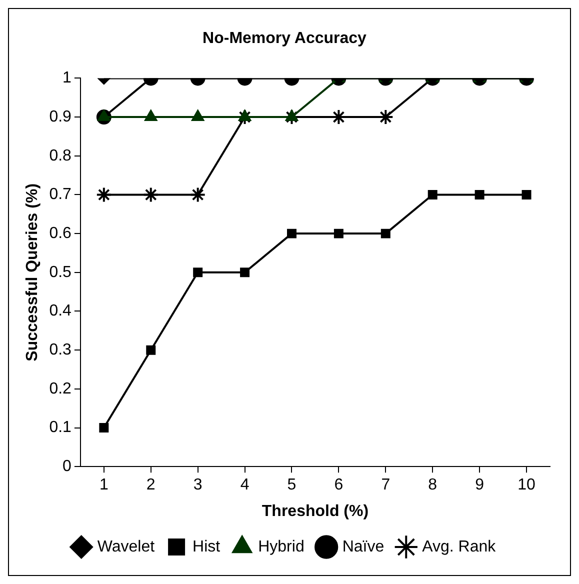  What do you see at coordinates (60, 155) in the screenshot?
I see `y-tick-label: 0.8` at bounding box center [60, 155].